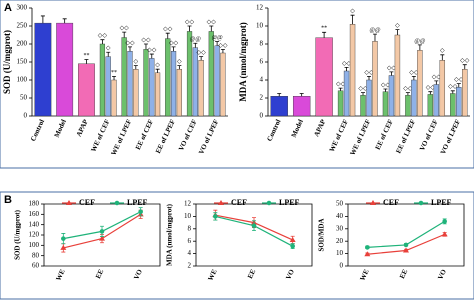 The height and width of the screenshot is (300, 474). I want to click on x-tick-label: VO, so click(138, 274).